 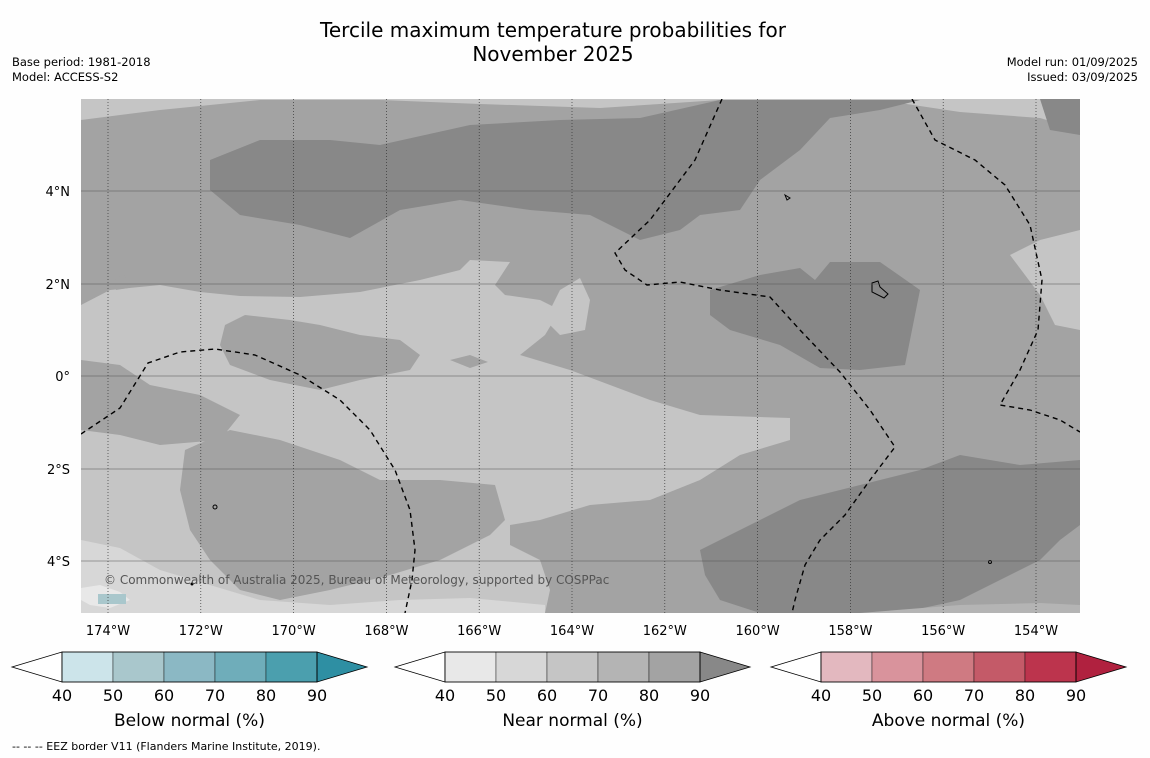 I want to click on base-period: Base period: 1981-2018, so click(x=81, y=62).